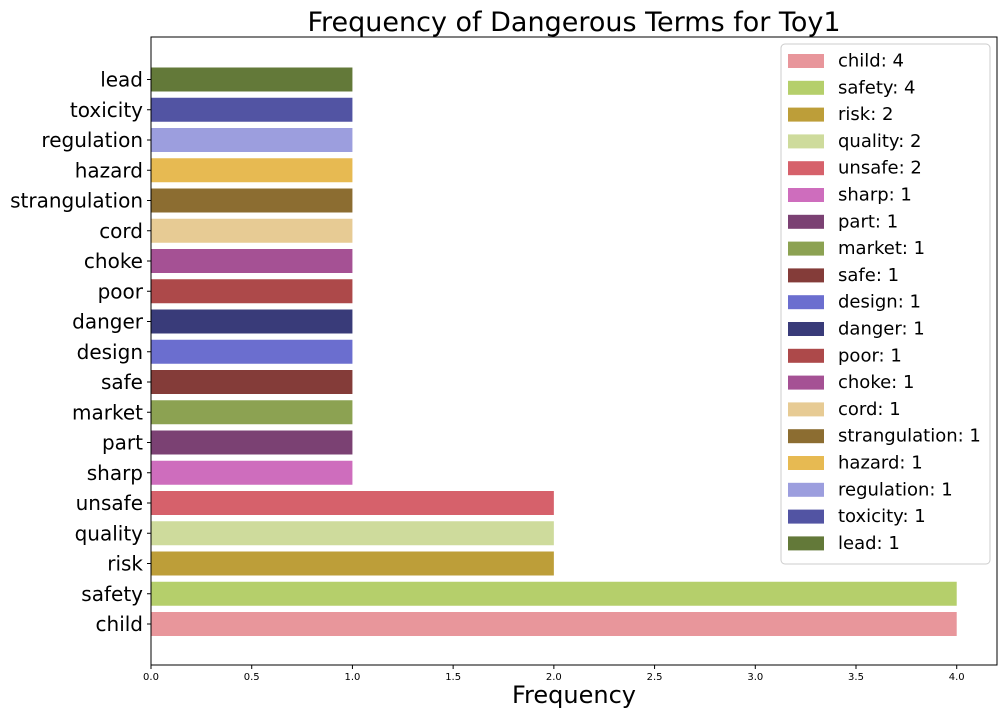  Describe the element at coordinates (880, 463) in the screenshot. I see `legend-label-hazard: hazard: 1` at that location.